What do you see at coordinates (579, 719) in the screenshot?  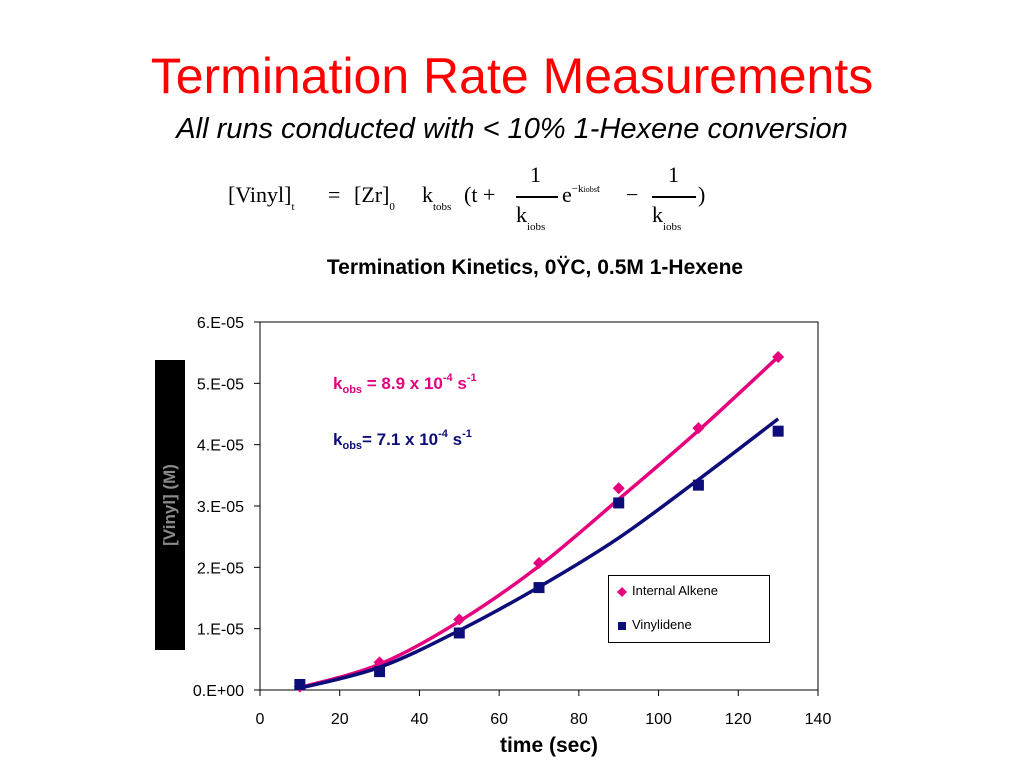 I see `x-tick-label: 80` at bounding box center [579, 719].